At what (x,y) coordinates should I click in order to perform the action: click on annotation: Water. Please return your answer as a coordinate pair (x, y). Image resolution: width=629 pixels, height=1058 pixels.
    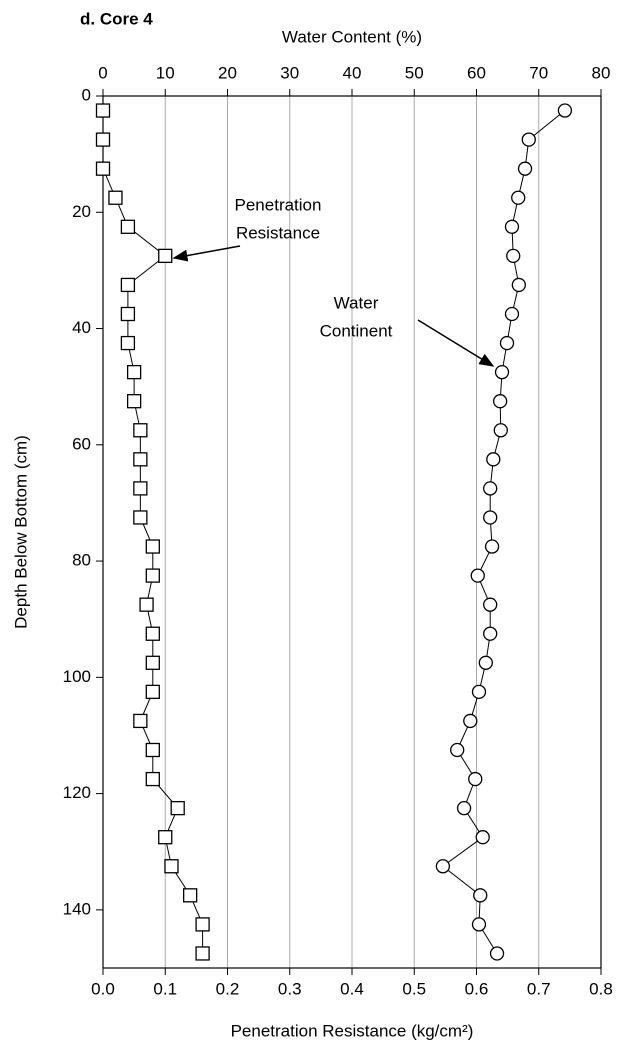
    Looking at the image, I should click on (356, 302).